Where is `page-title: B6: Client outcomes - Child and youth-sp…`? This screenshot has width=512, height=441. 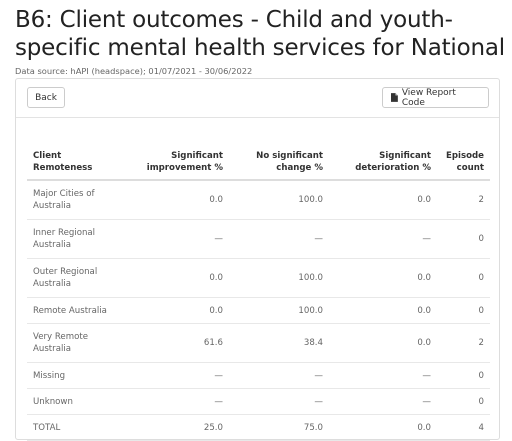
page-title: B6: Client outcomes - Child and youth-sp… is located at coordinates (260, 34).